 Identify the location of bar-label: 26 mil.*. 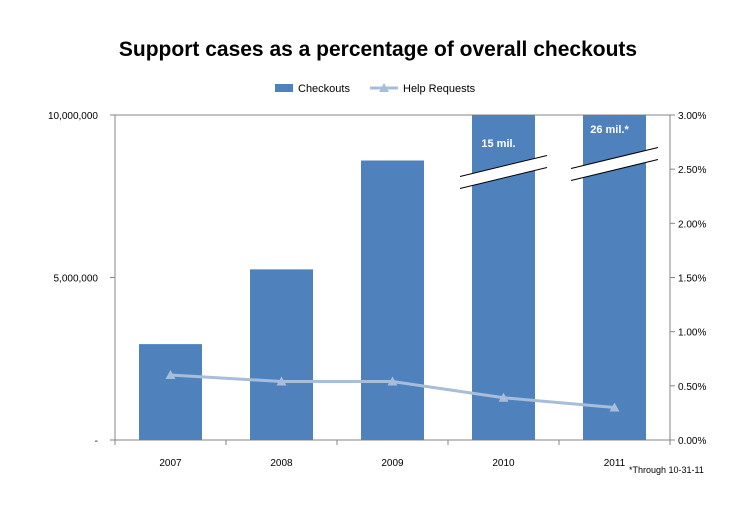
(609, 130).